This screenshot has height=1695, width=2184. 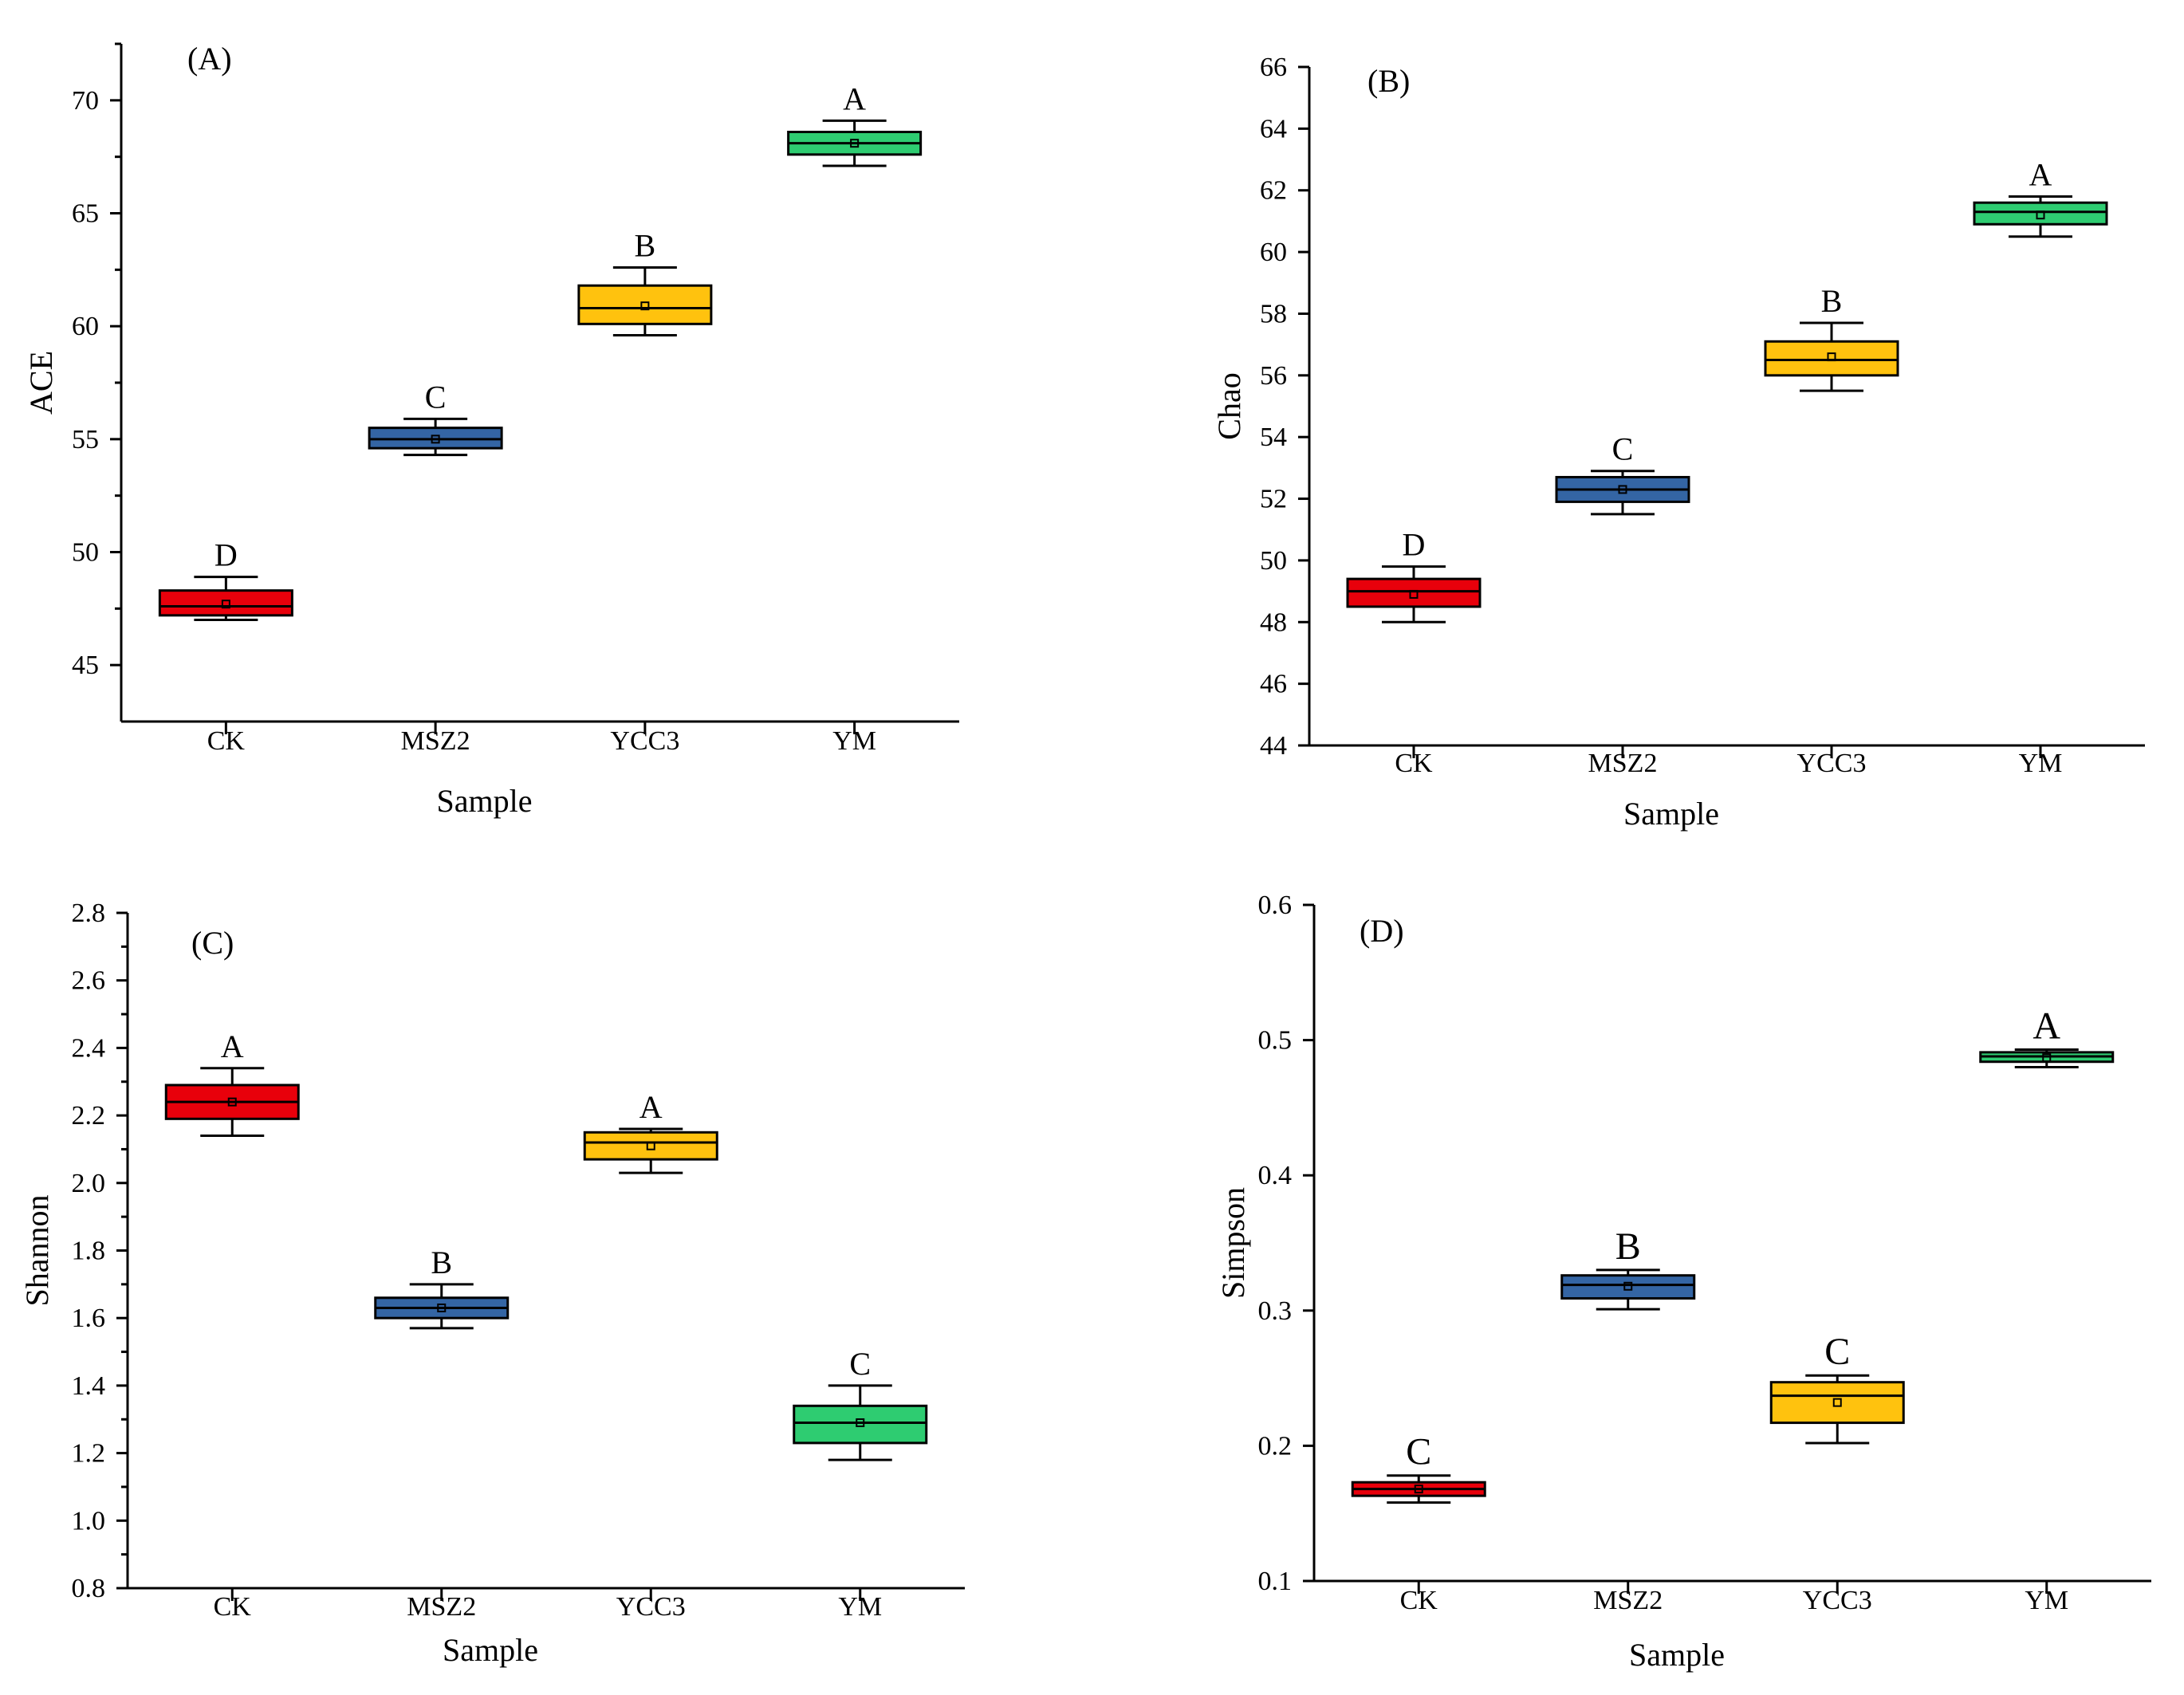 I want to click on box-group-ck: C, so click(x=1418, y=1467).